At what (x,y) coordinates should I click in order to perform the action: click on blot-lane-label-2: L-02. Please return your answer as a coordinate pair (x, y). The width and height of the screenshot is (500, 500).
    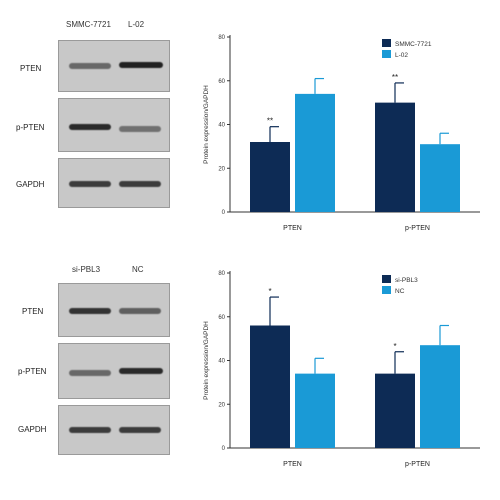
    Looking at the image, I should click on (136, 24).